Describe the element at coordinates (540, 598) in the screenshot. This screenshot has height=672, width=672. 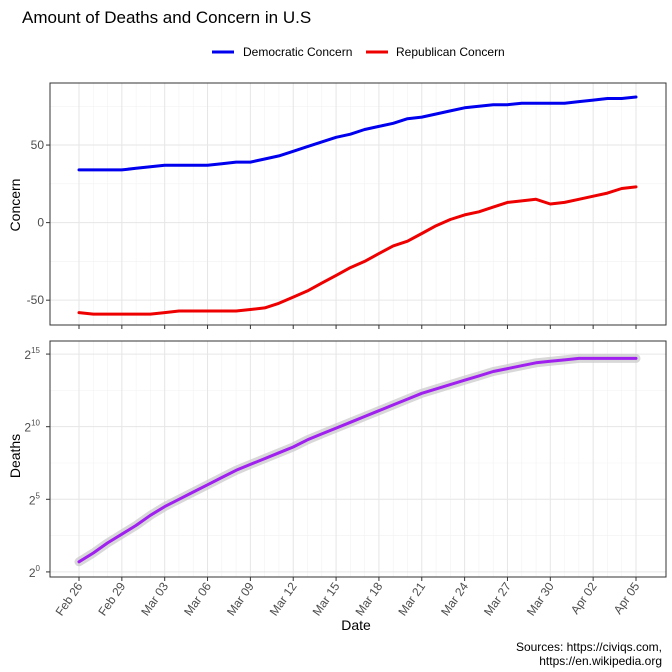
I see `x-tick-label: Mar 30` at that location.